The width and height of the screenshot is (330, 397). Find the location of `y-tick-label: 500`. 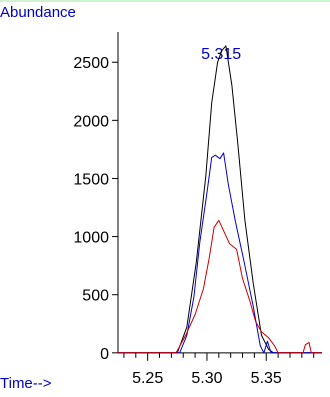

y-tick-label: 500 is located at coordinates (95, 296).